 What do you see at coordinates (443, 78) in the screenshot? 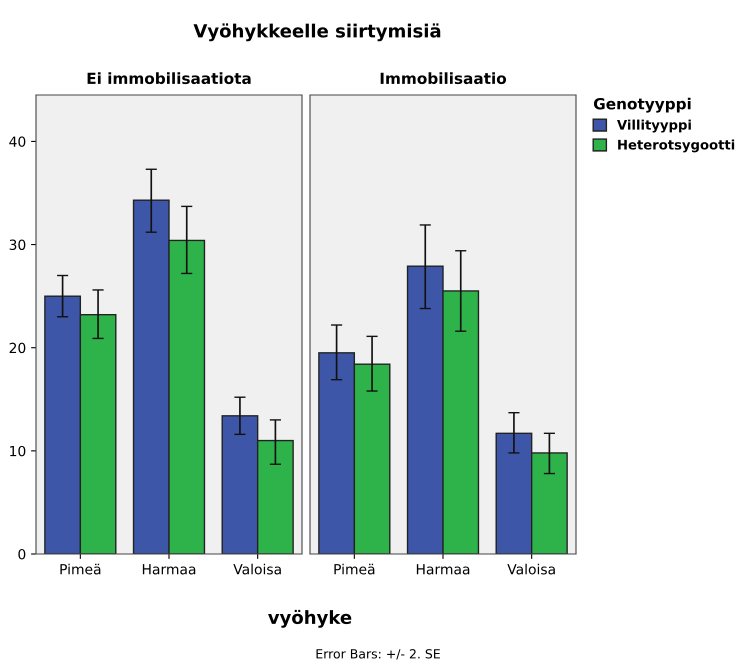
I see `chart-subtitle: Immobilisaatio` at bounding box center [443, 78].